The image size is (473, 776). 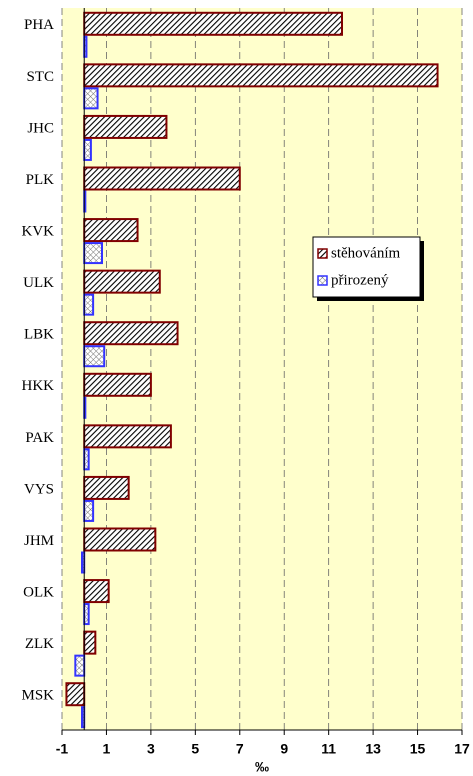 What do you see at coordinates (39, 541) in the screenshot?
I see `y-tick-label: JHM` at bounding box center [39, 541].